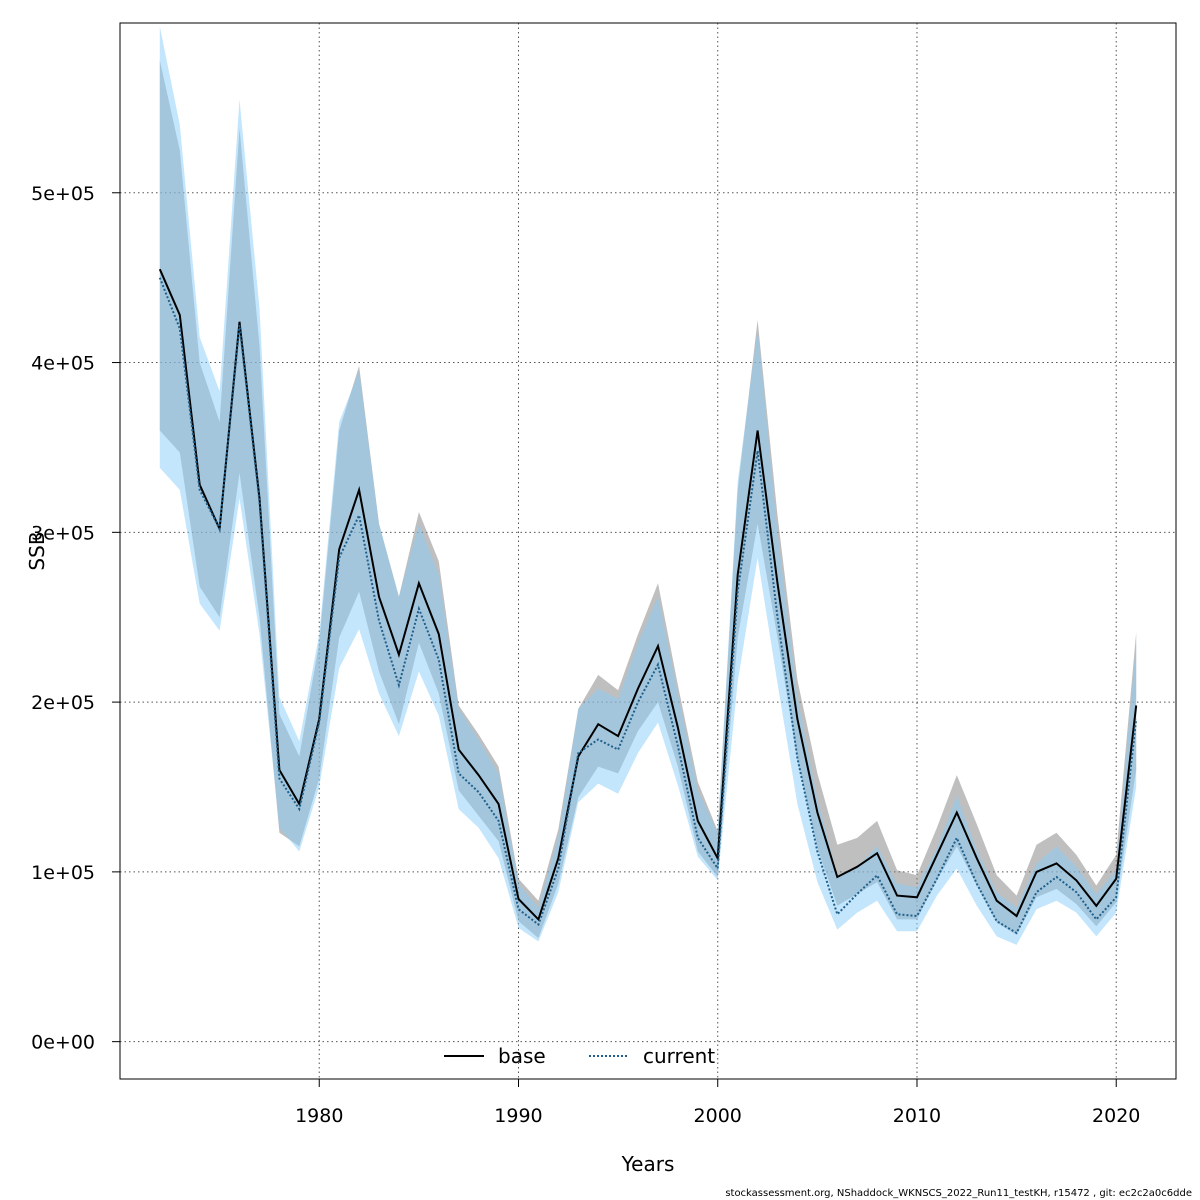 The image size is (1200, 1200). What do you see at coordinates (63, 1043) in the screenshot?
I see `y-tick-label-0: 0e+00` at bounding box center [63, 1043].